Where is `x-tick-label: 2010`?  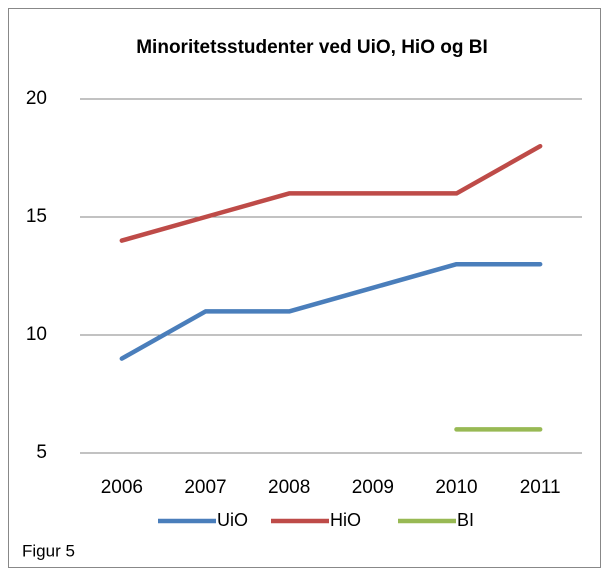 x-tick-label: 2010 is located at coordinates (456, 487).